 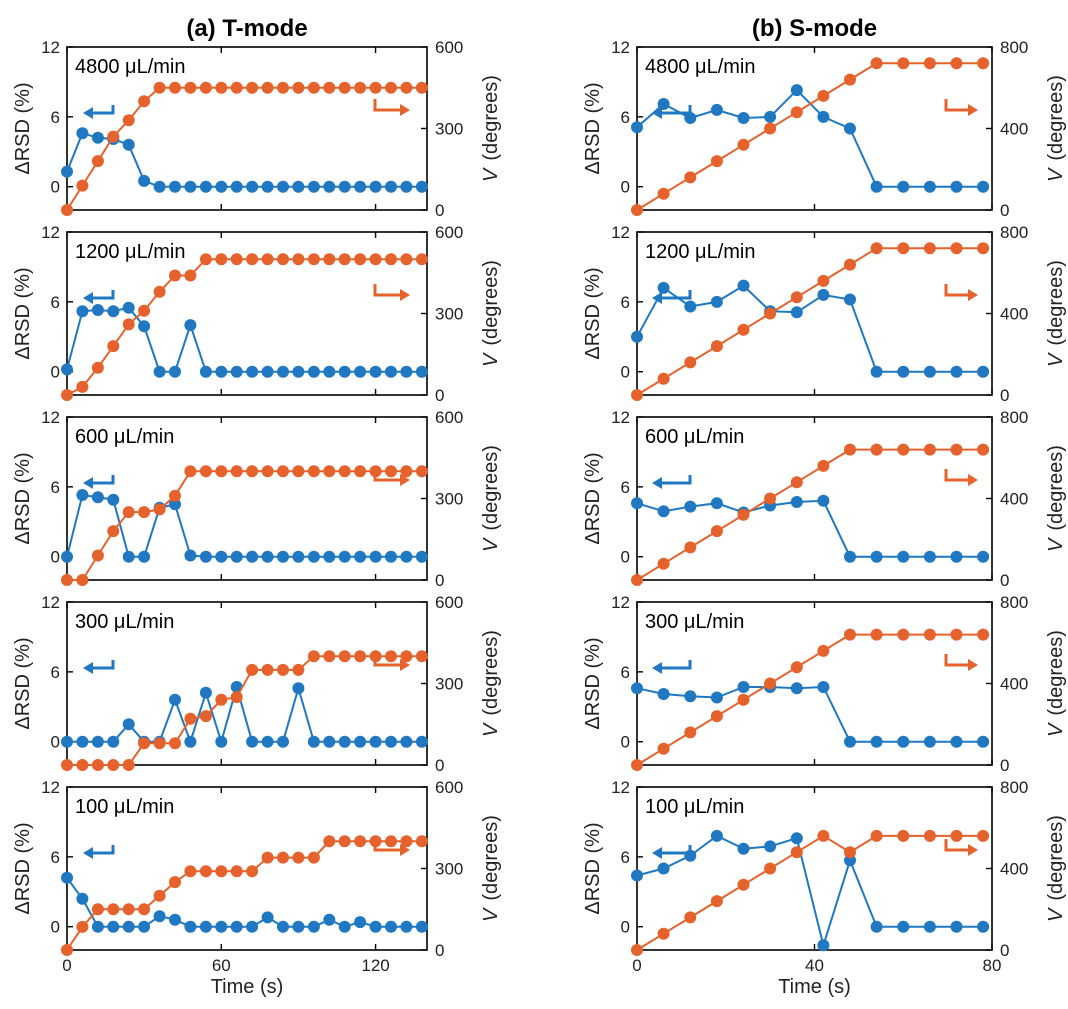 I want to click on rsd-series-line, so click(x=244, y=714).